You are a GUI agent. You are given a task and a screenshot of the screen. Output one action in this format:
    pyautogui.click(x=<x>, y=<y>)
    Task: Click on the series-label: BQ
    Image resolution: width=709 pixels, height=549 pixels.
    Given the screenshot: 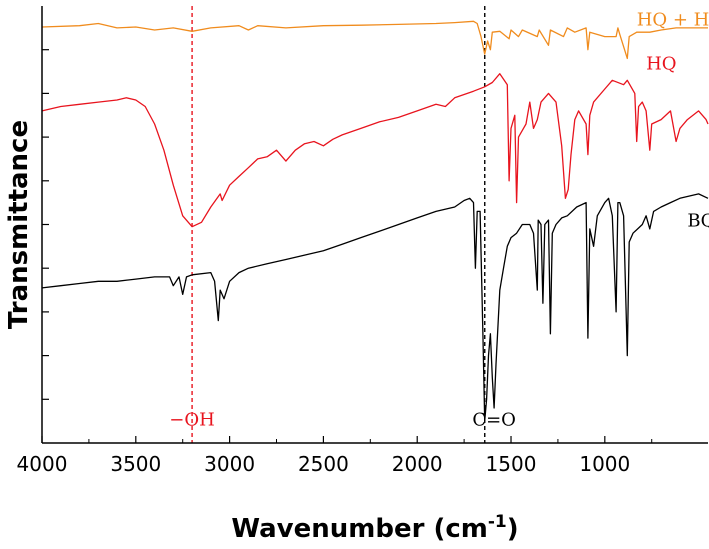 What is the action you would take?
    pyautogui.click(x=698, y=221)
    